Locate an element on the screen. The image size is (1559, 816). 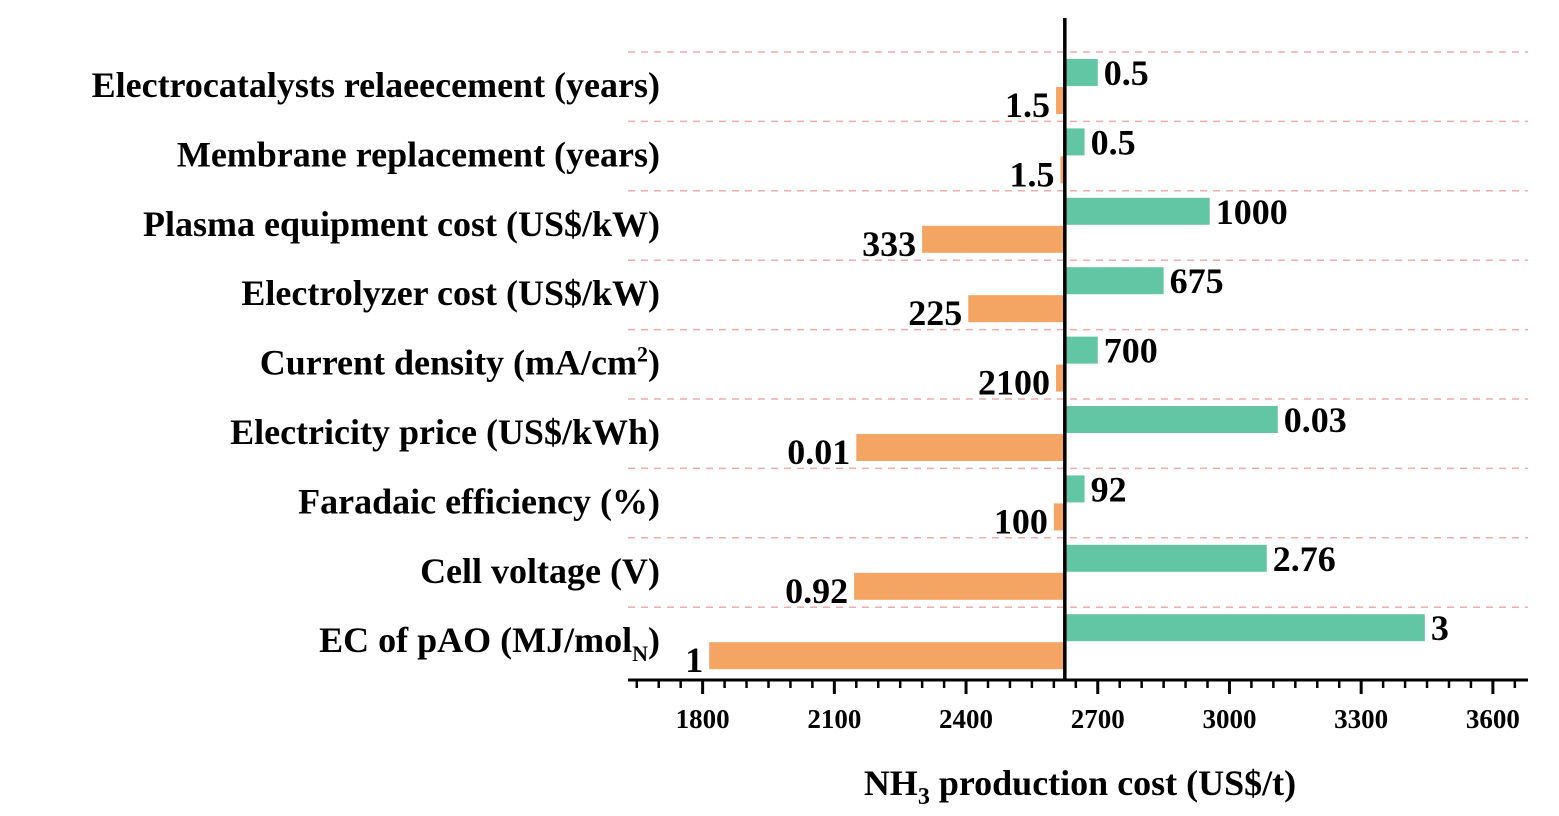
bar-high-label: 3 is located at coordinates (1440, 628).